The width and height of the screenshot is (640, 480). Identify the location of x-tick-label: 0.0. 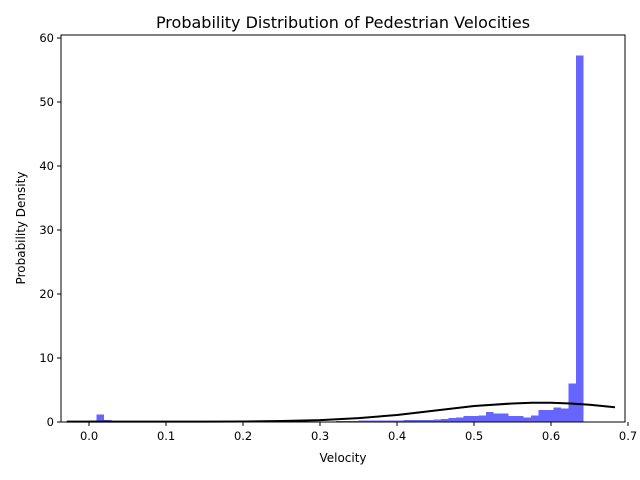
(89, 436).